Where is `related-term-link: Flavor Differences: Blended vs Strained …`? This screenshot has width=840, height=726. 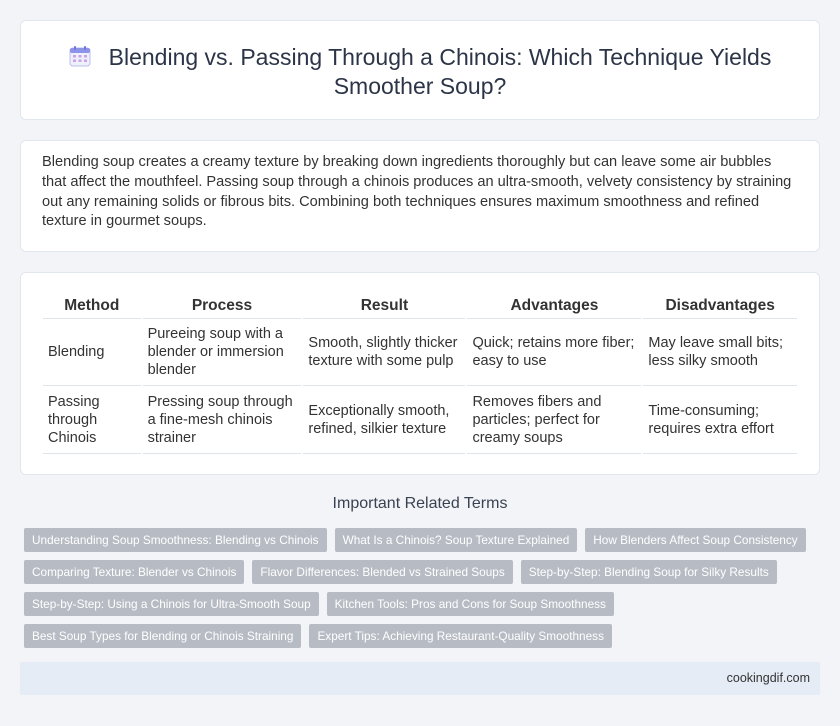 related-term-link: Flavor Differences: Blended vs Strained … is located at coordinates (382, 572).